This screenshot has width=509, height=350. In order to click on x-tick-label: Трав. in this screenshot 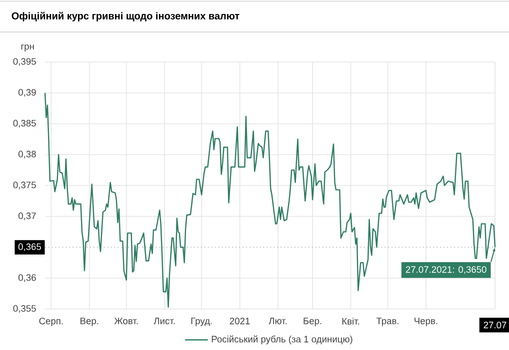, I will do `click(387, 322)`.